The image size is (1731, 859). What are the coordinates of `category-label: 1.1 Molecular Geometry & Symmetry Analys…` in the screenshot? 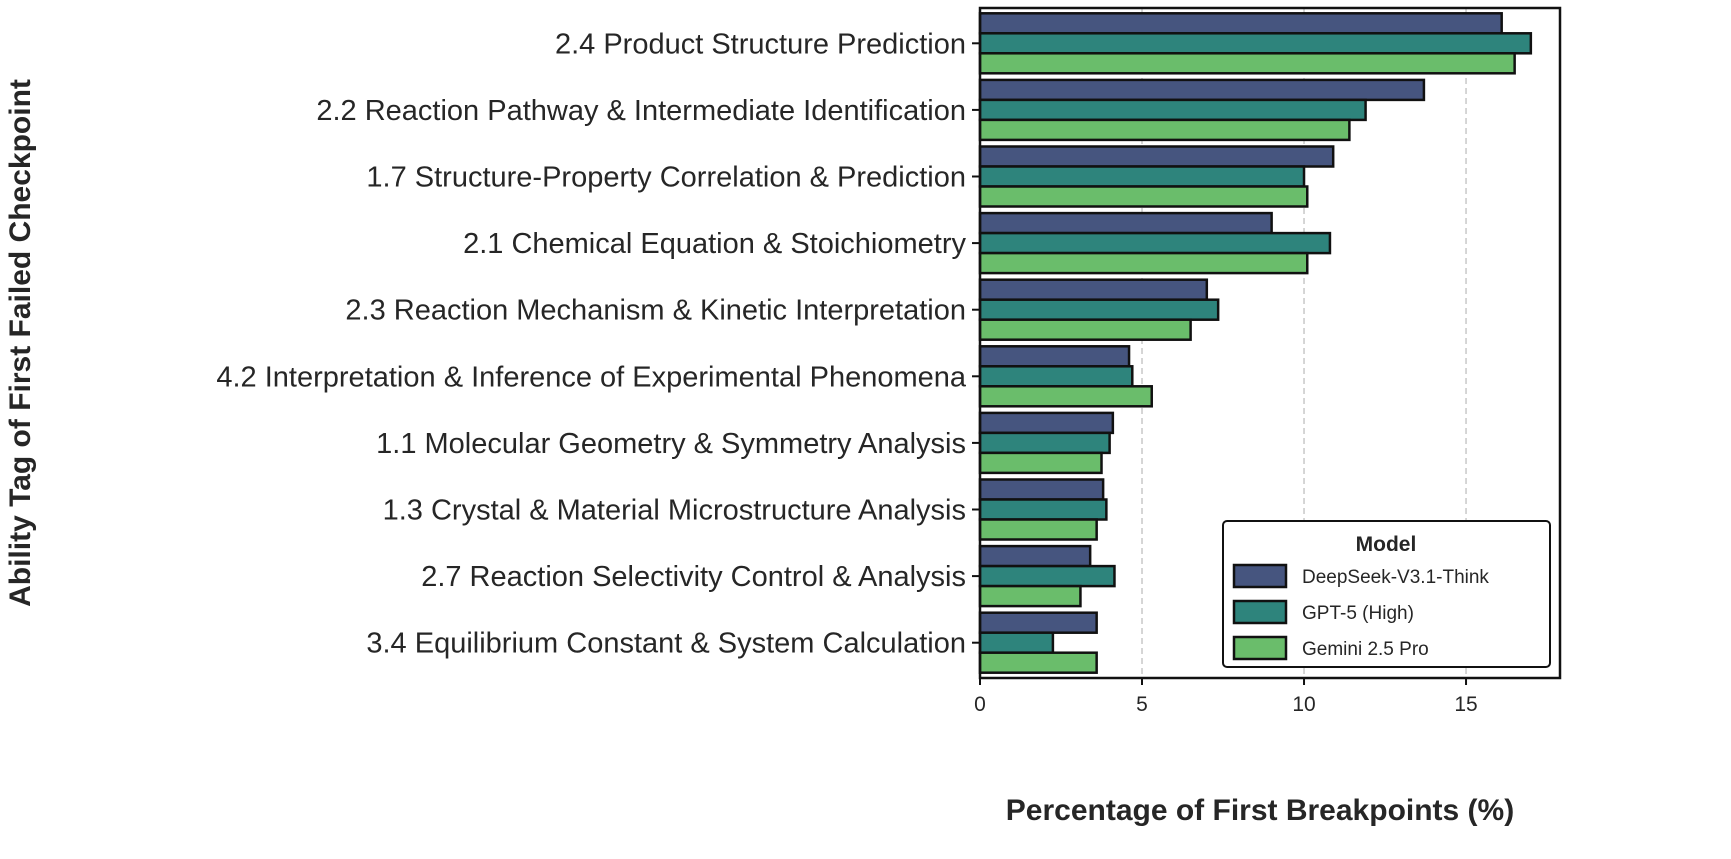 It's located at (671, 444).